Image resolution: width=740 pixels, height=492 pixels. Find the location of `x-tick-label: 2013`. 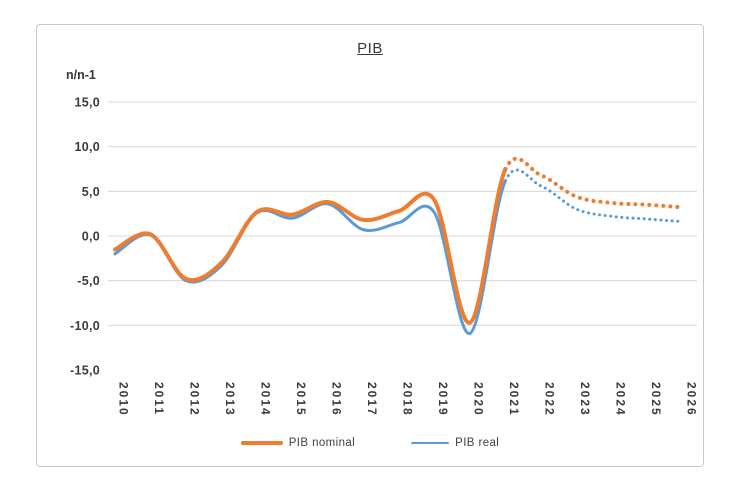

x-tick-label: 2013 is located at coordinates (230, 399).